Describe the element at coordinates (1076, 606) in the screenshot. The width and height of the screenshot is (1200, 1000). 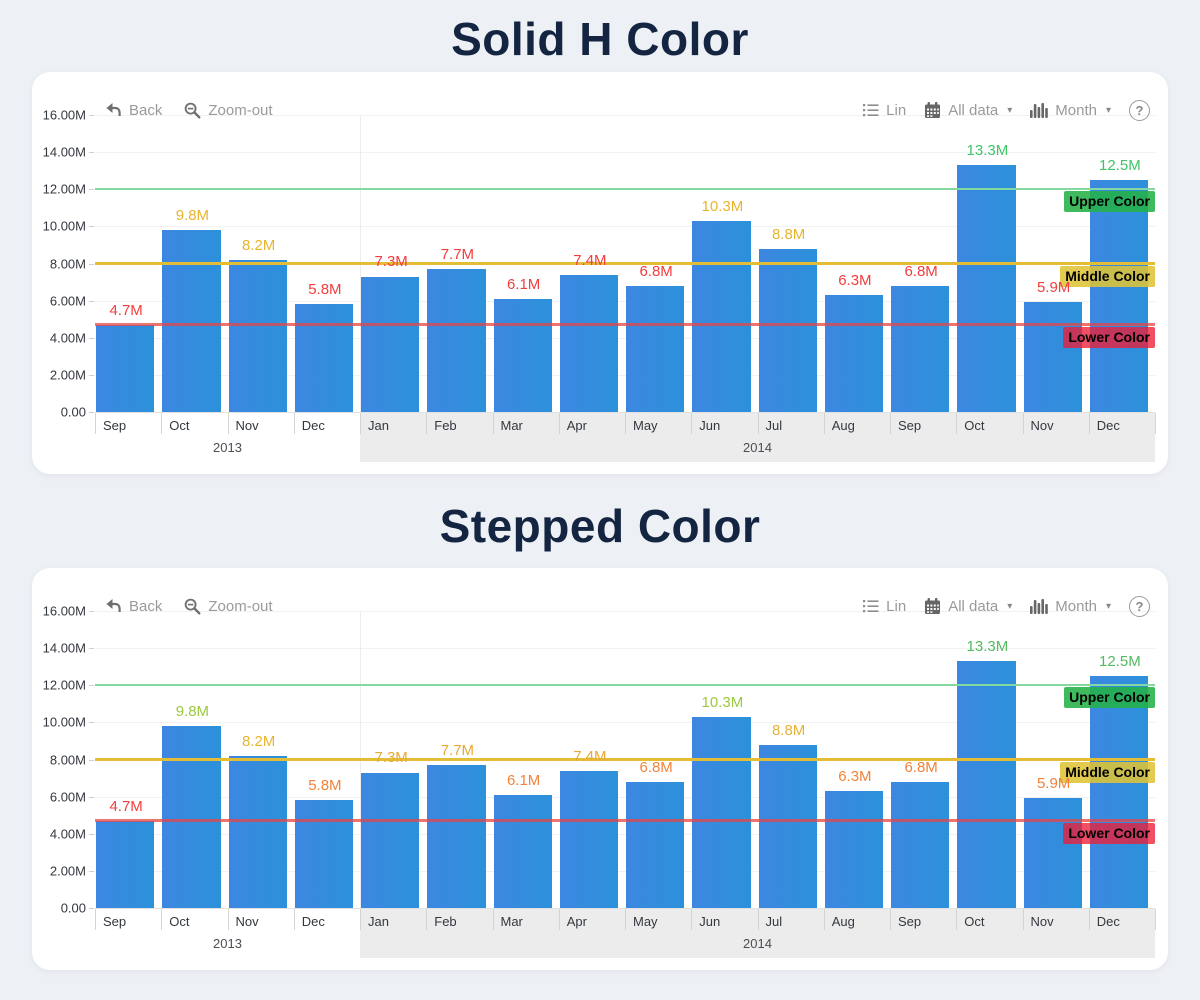
I see `period-label: Month` at that location.